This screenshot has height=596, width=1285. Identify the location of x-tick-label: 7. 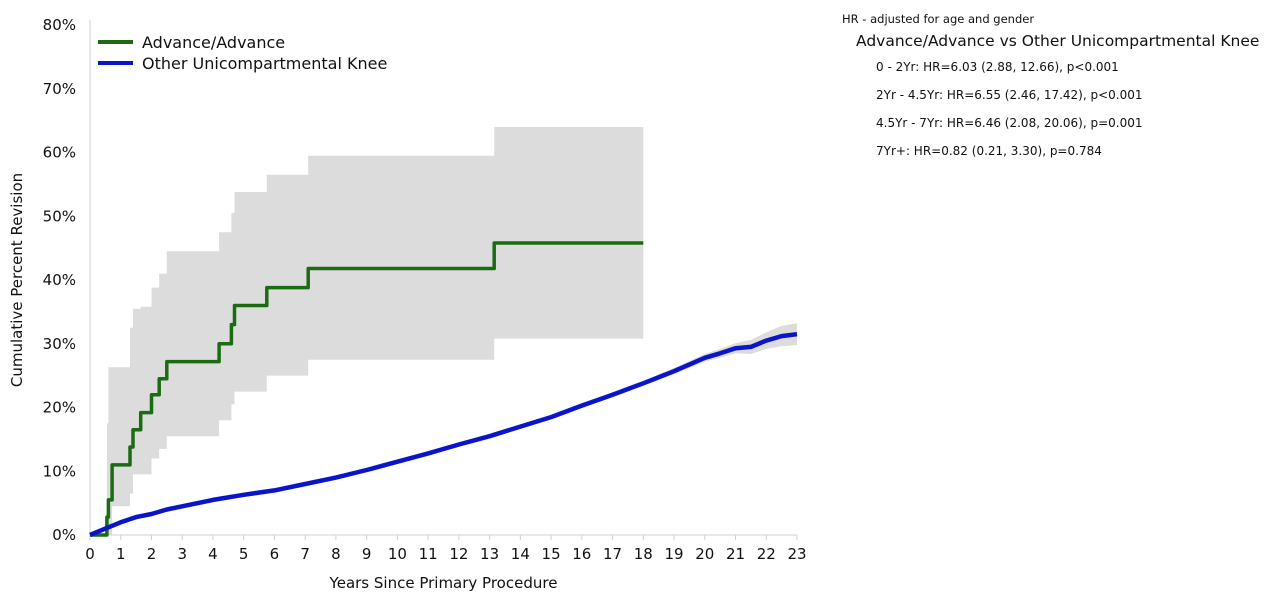
(305, 554).